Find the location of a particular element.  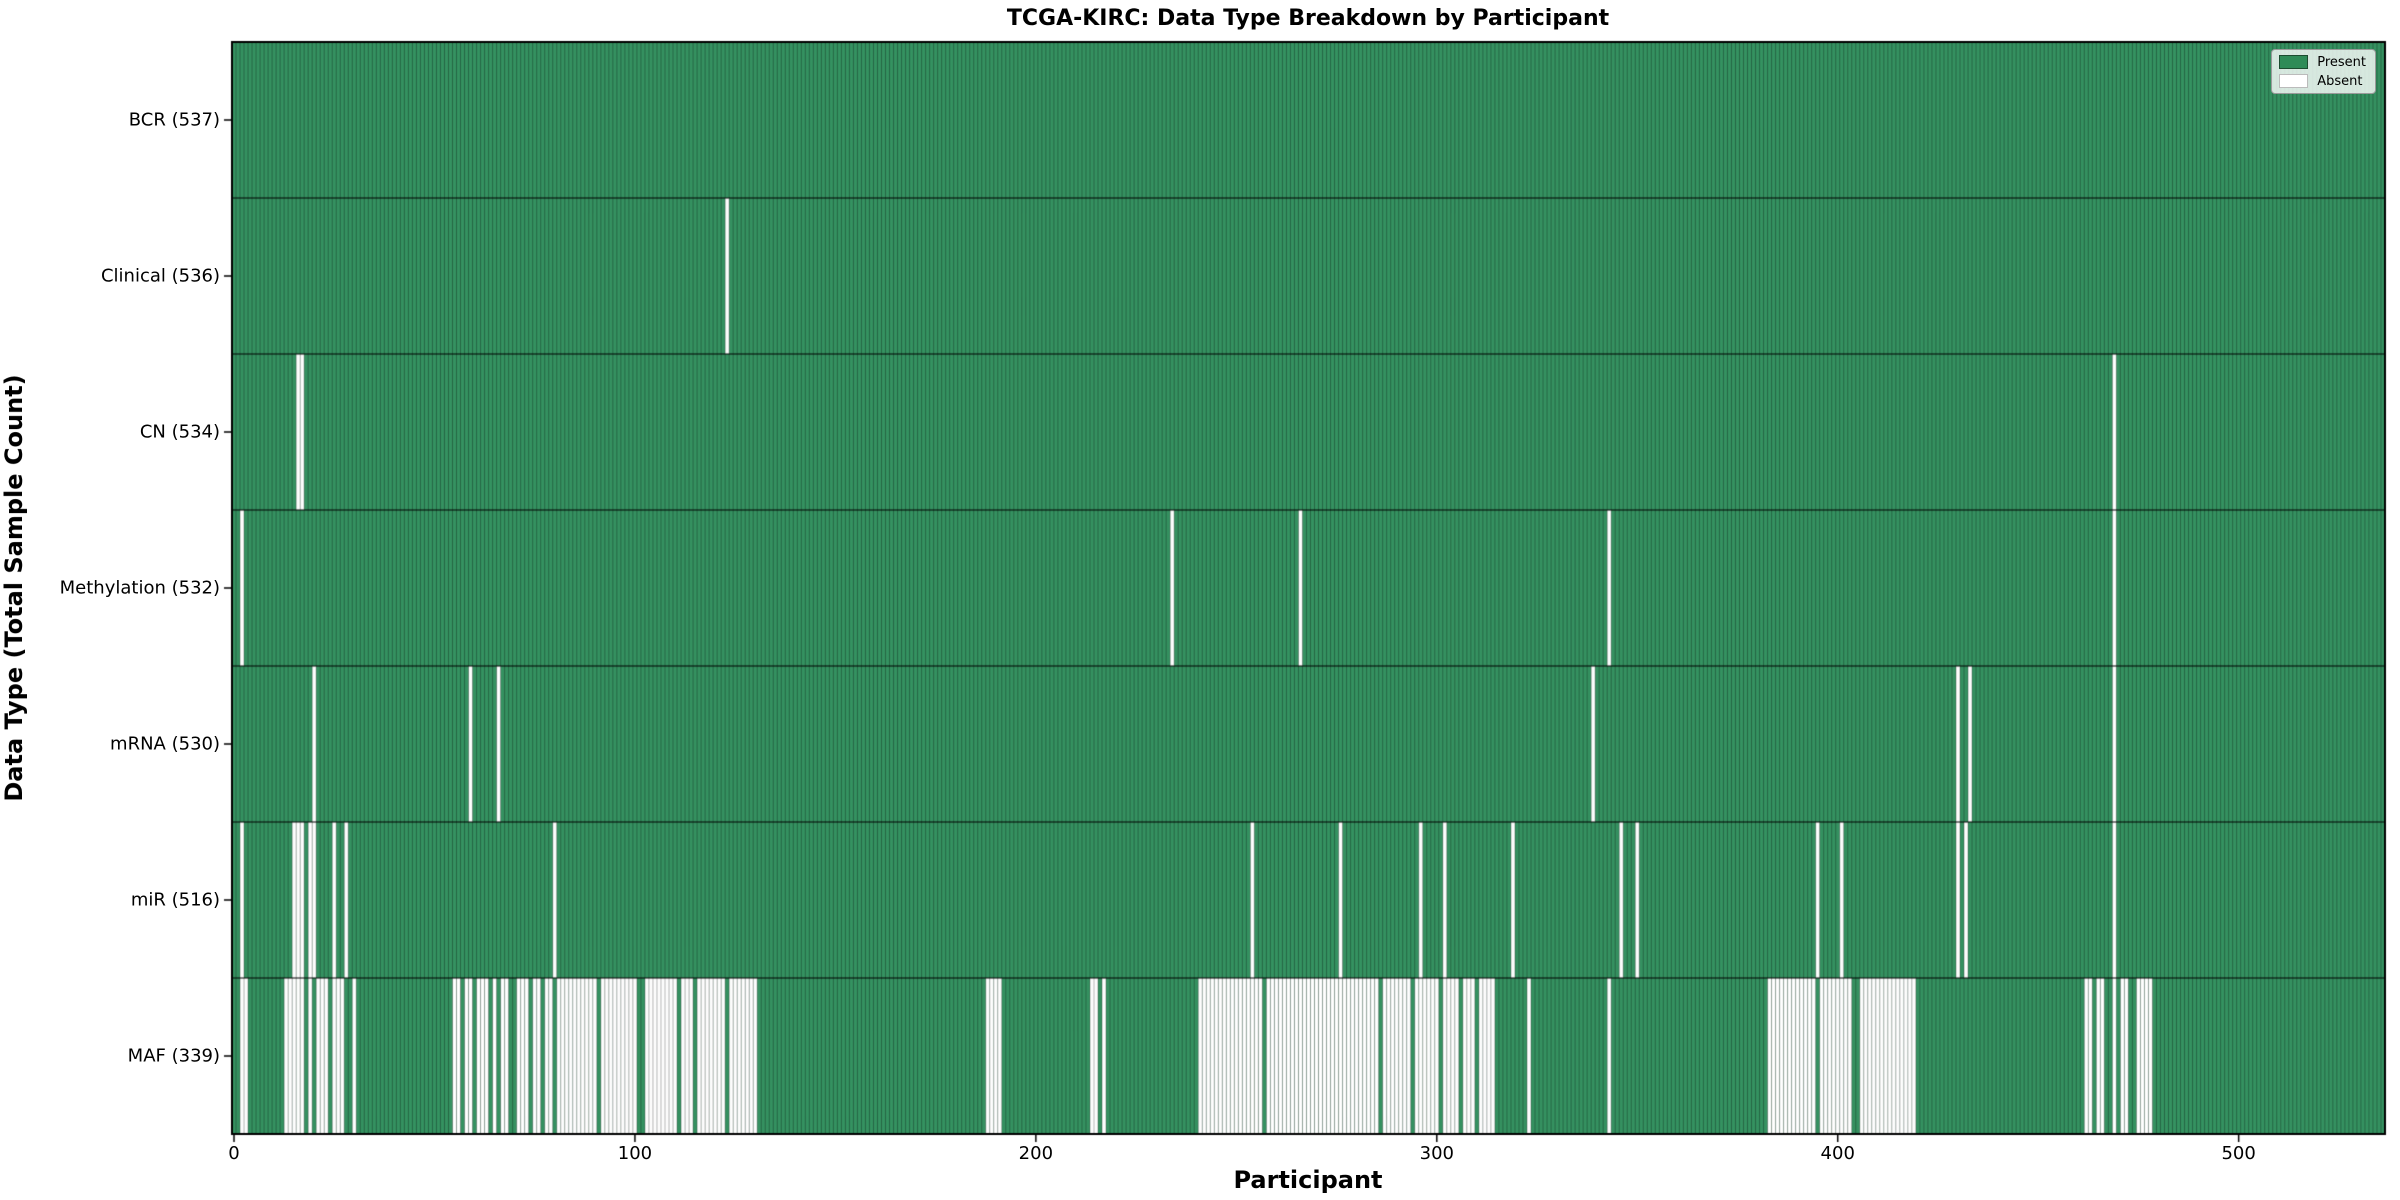

legend-label-absent: Absent is located at coordinates (2340, 81).